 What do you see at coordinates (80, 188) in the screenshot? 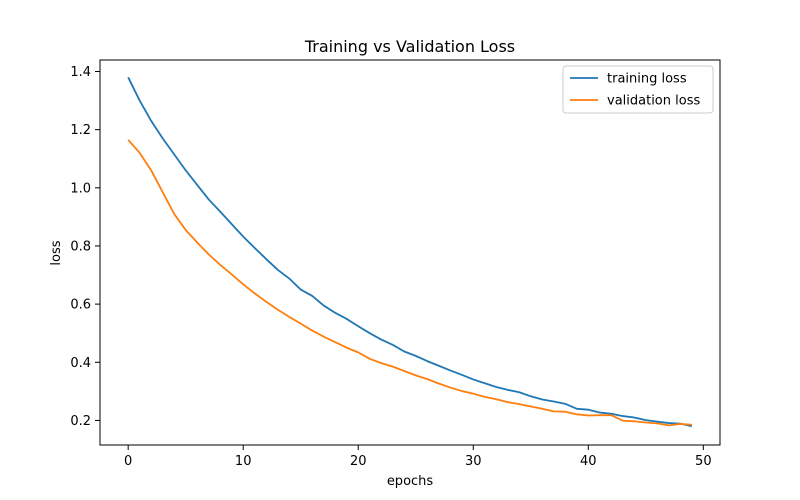
I see `y-tick-label: 1.0` at bounding box center [80, 188].